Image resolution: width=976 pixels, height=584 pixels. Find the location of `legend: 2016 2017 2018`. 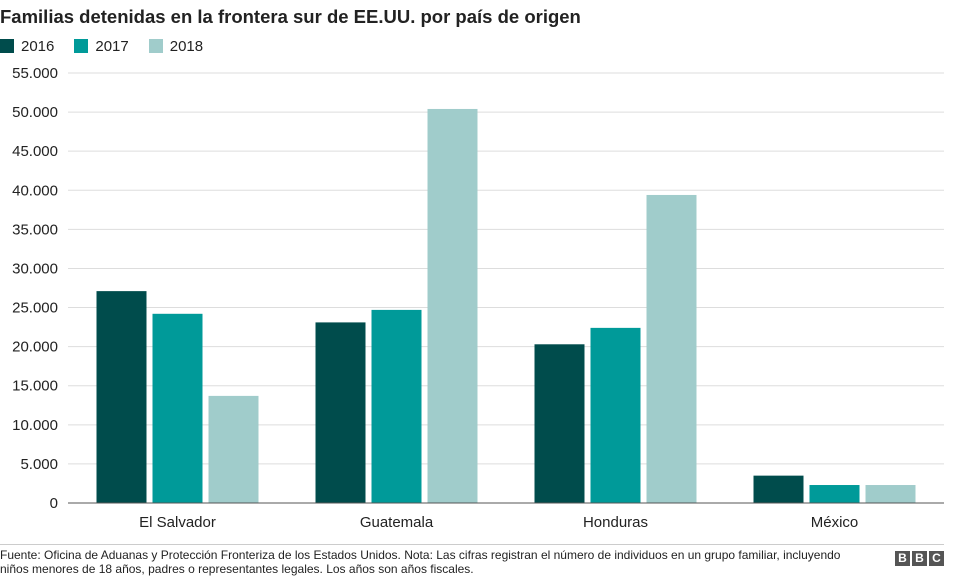

legend: 2016 2017 2018 is located at coordinates (111, 46).